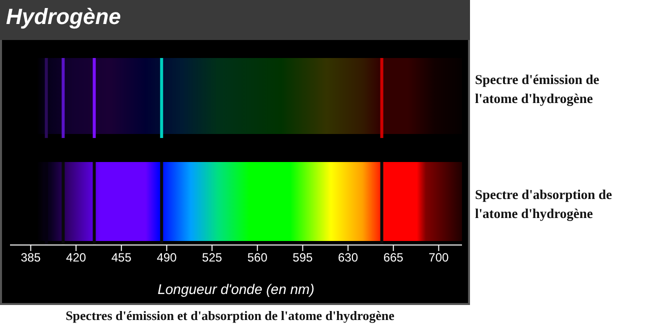 The image size is (645, 327). What do you see at coordinates (230, 315) in the screenshot?
I see `text: Spectres d'émission et d'absorption de l'atome d'hydrogène` at bounding box center [230, 315].